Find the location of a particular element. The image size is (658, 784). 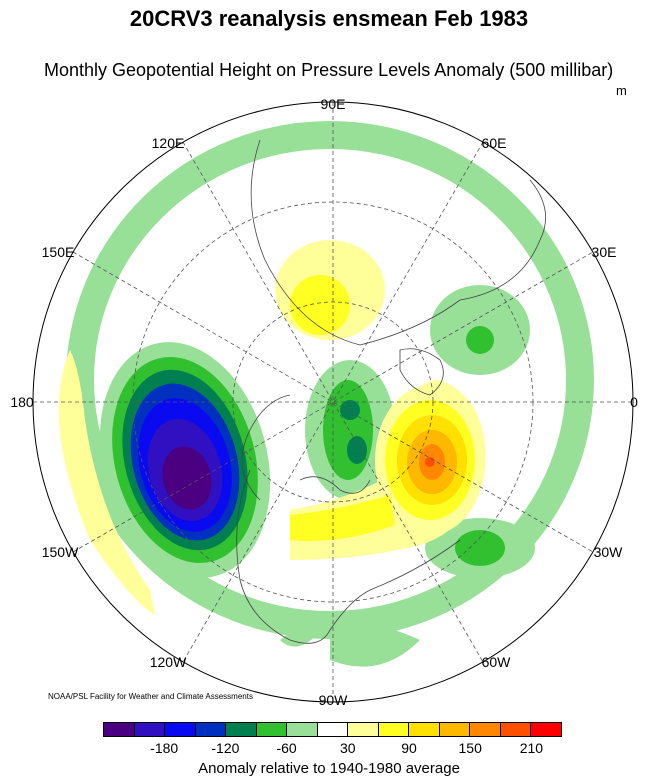

lon-label-90w: 90W is located at coordinates (333, 700).